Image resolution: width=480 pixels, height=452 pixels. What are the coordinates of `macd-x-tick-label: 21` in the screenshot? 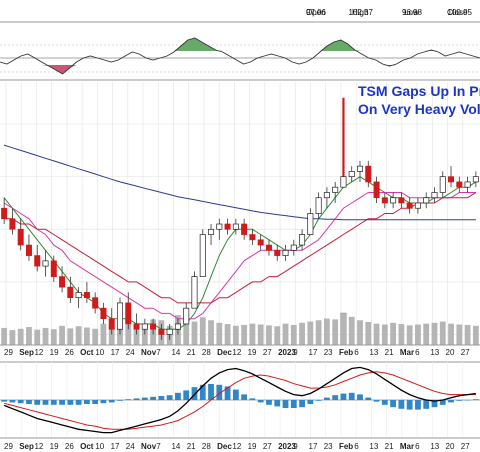 It's located at (389, 446).